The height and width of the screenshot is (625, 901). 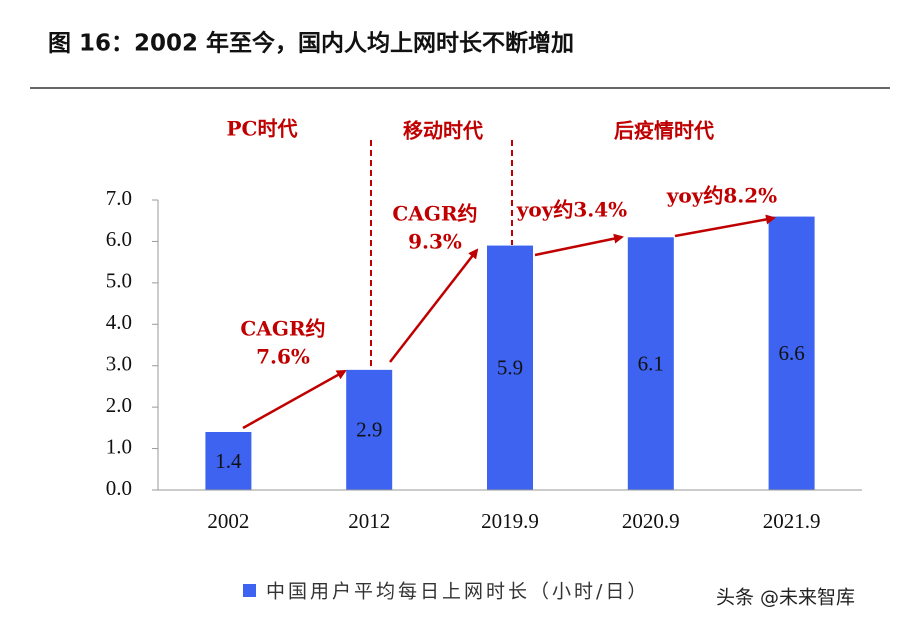 What do you see at coordinates (721, 196) in the screenshot?
I see `annotation: yoy约8.2%` at bounding box center [721, 196].